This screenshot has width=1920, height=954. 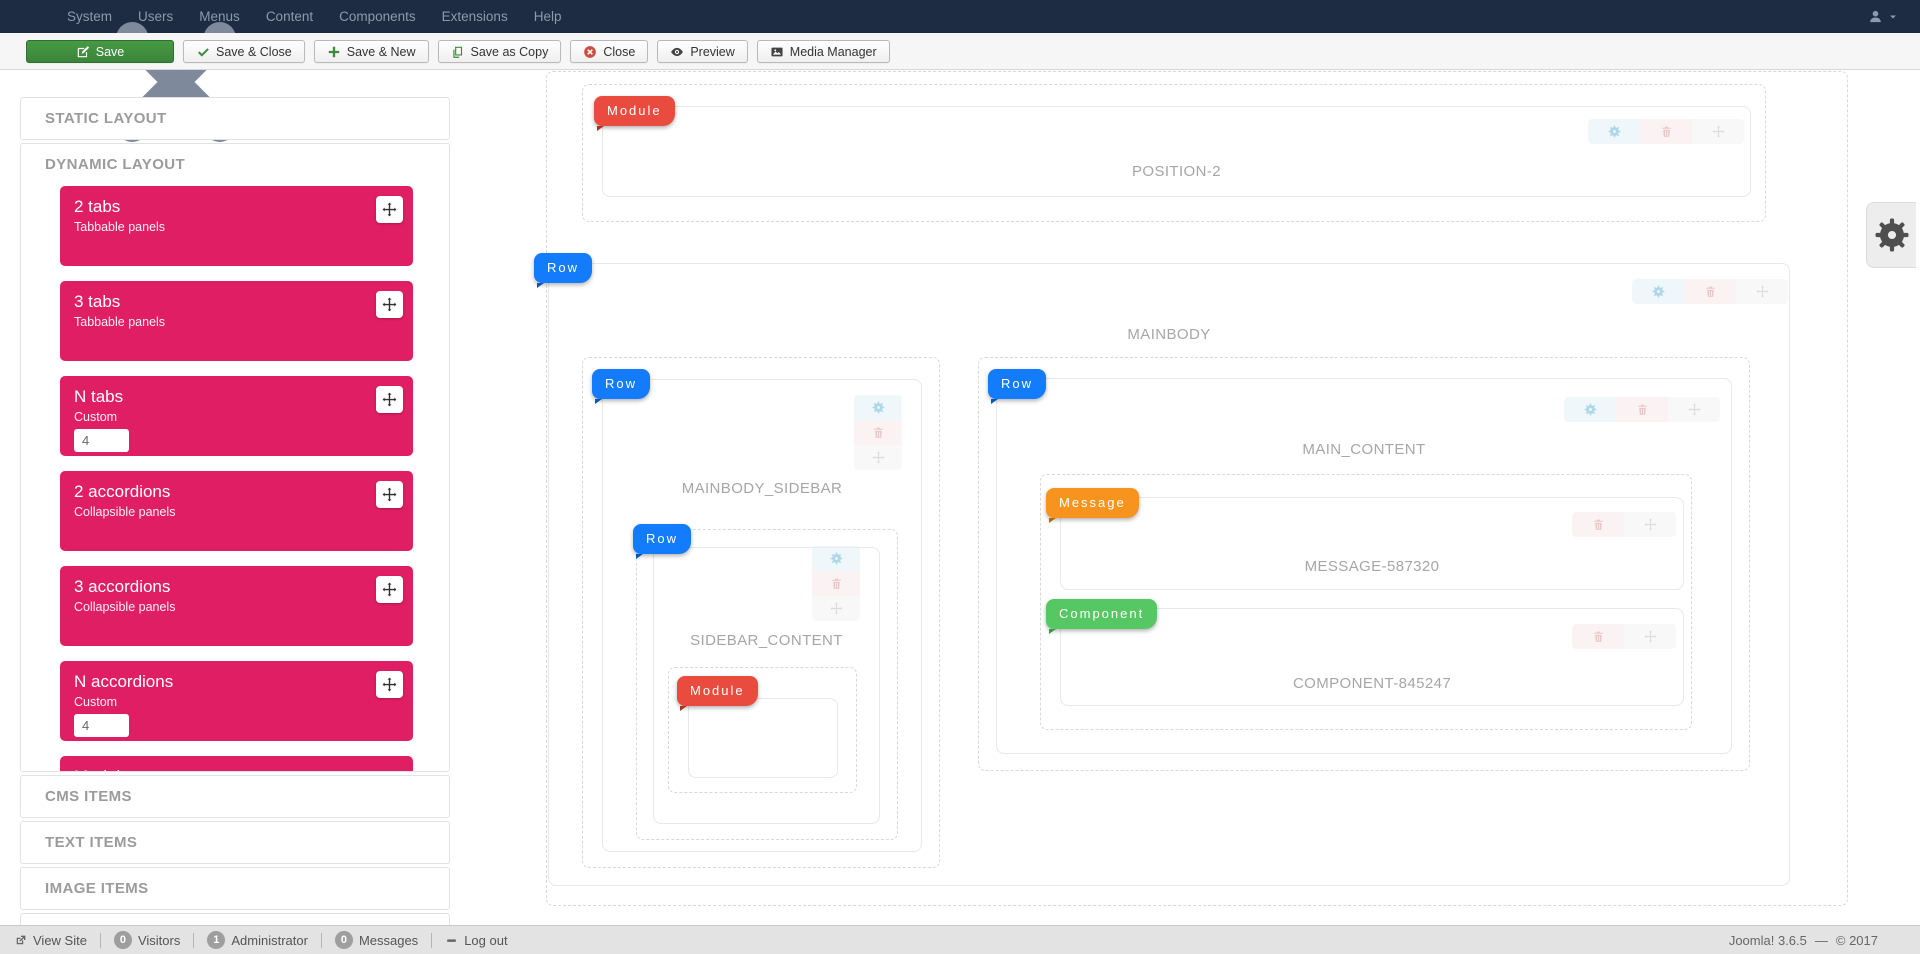 What do you see at coordinates (476, 940) in the screenshot?
I see `logout-link: Log out` at bounding box center [476, 940].